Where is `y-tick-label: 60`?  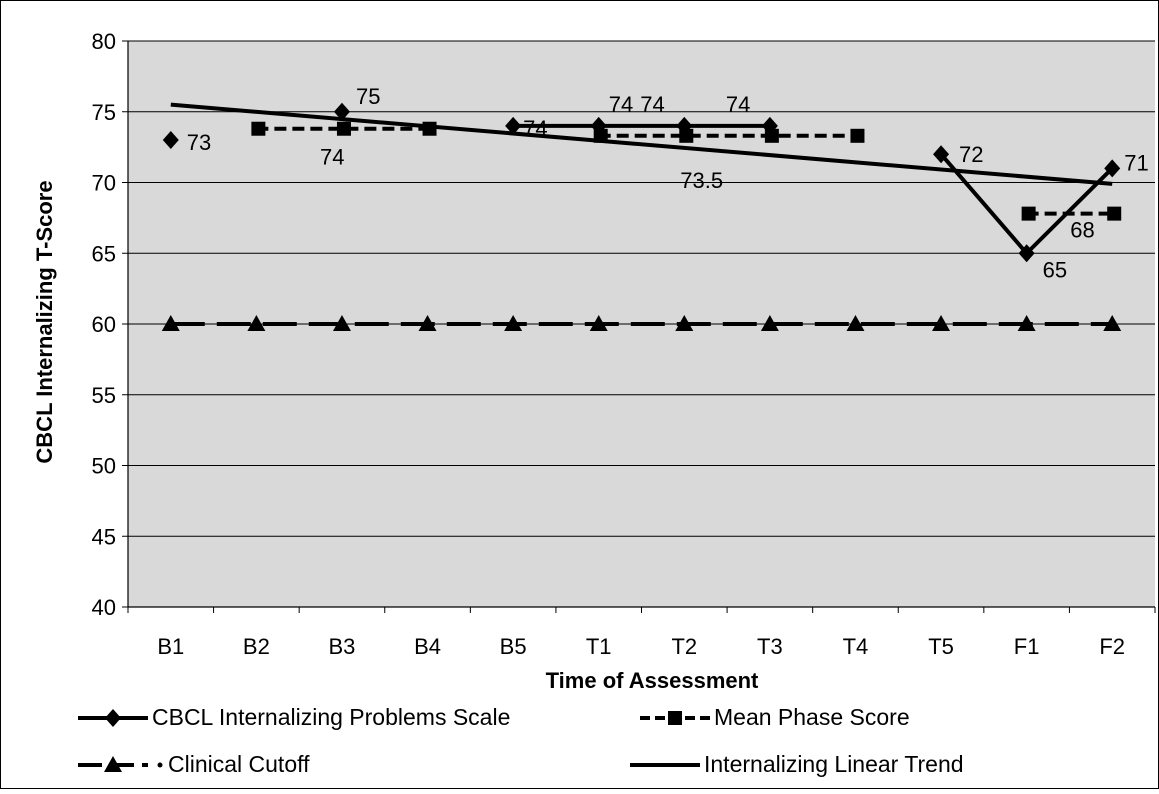 y-tick-label: 60 is located at coordinates (104, 324).